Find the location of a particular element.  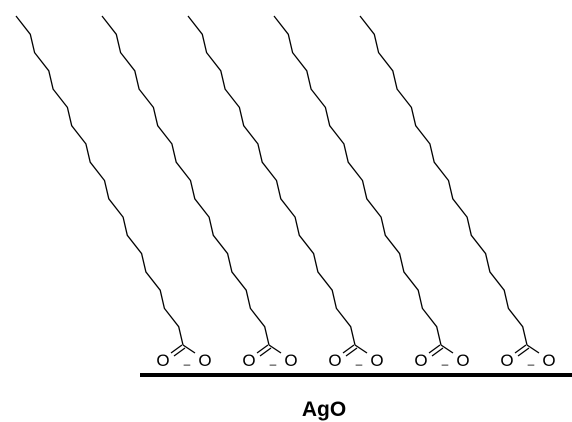

surface-label: AgO is located at coordinates (324, 409).